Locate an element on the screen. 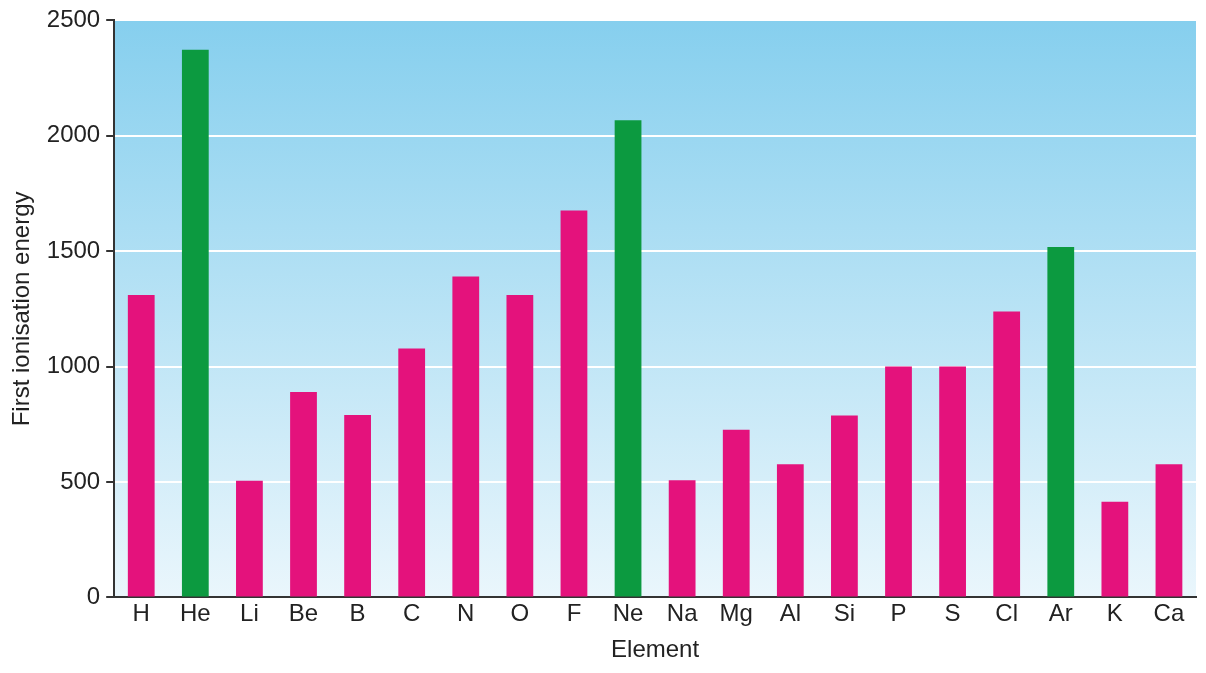 This screenshot has height=673, width=1206. y-axis-title: First ionisation energy is located at coordinates (21, 309).